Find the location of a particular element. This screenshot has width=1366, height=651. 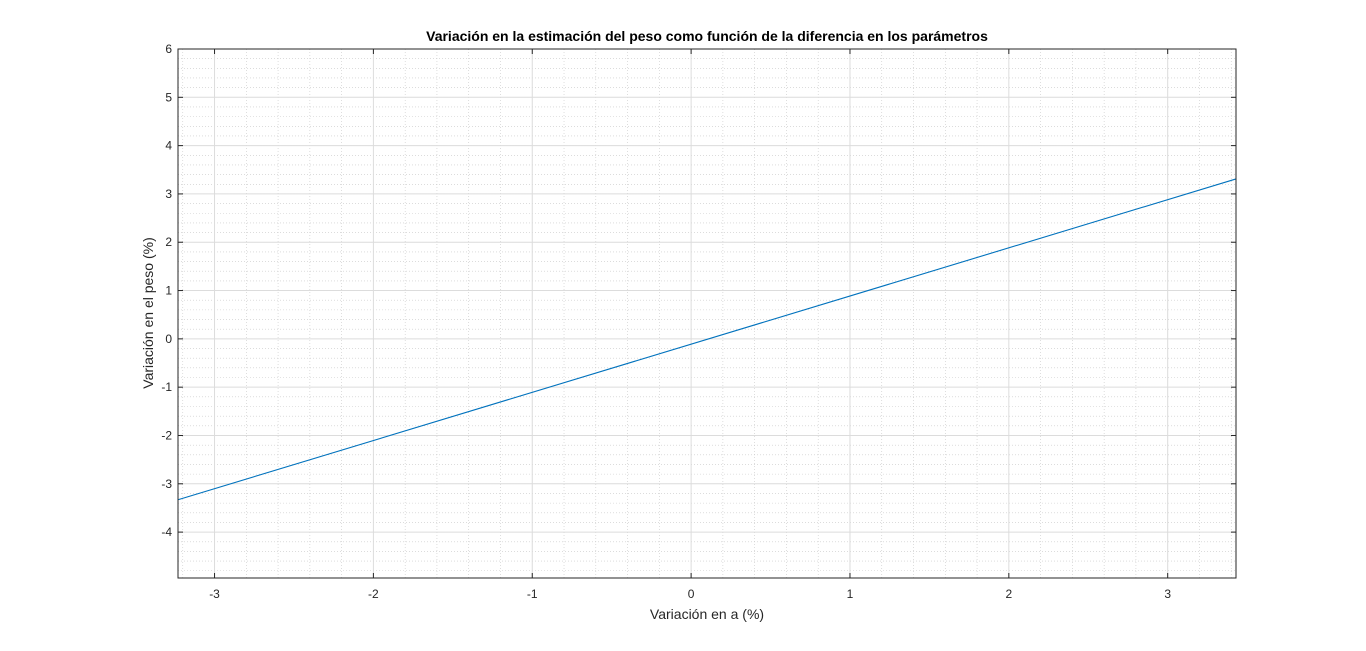

y-tick-label: 2 is located at coordinates (168, 242).